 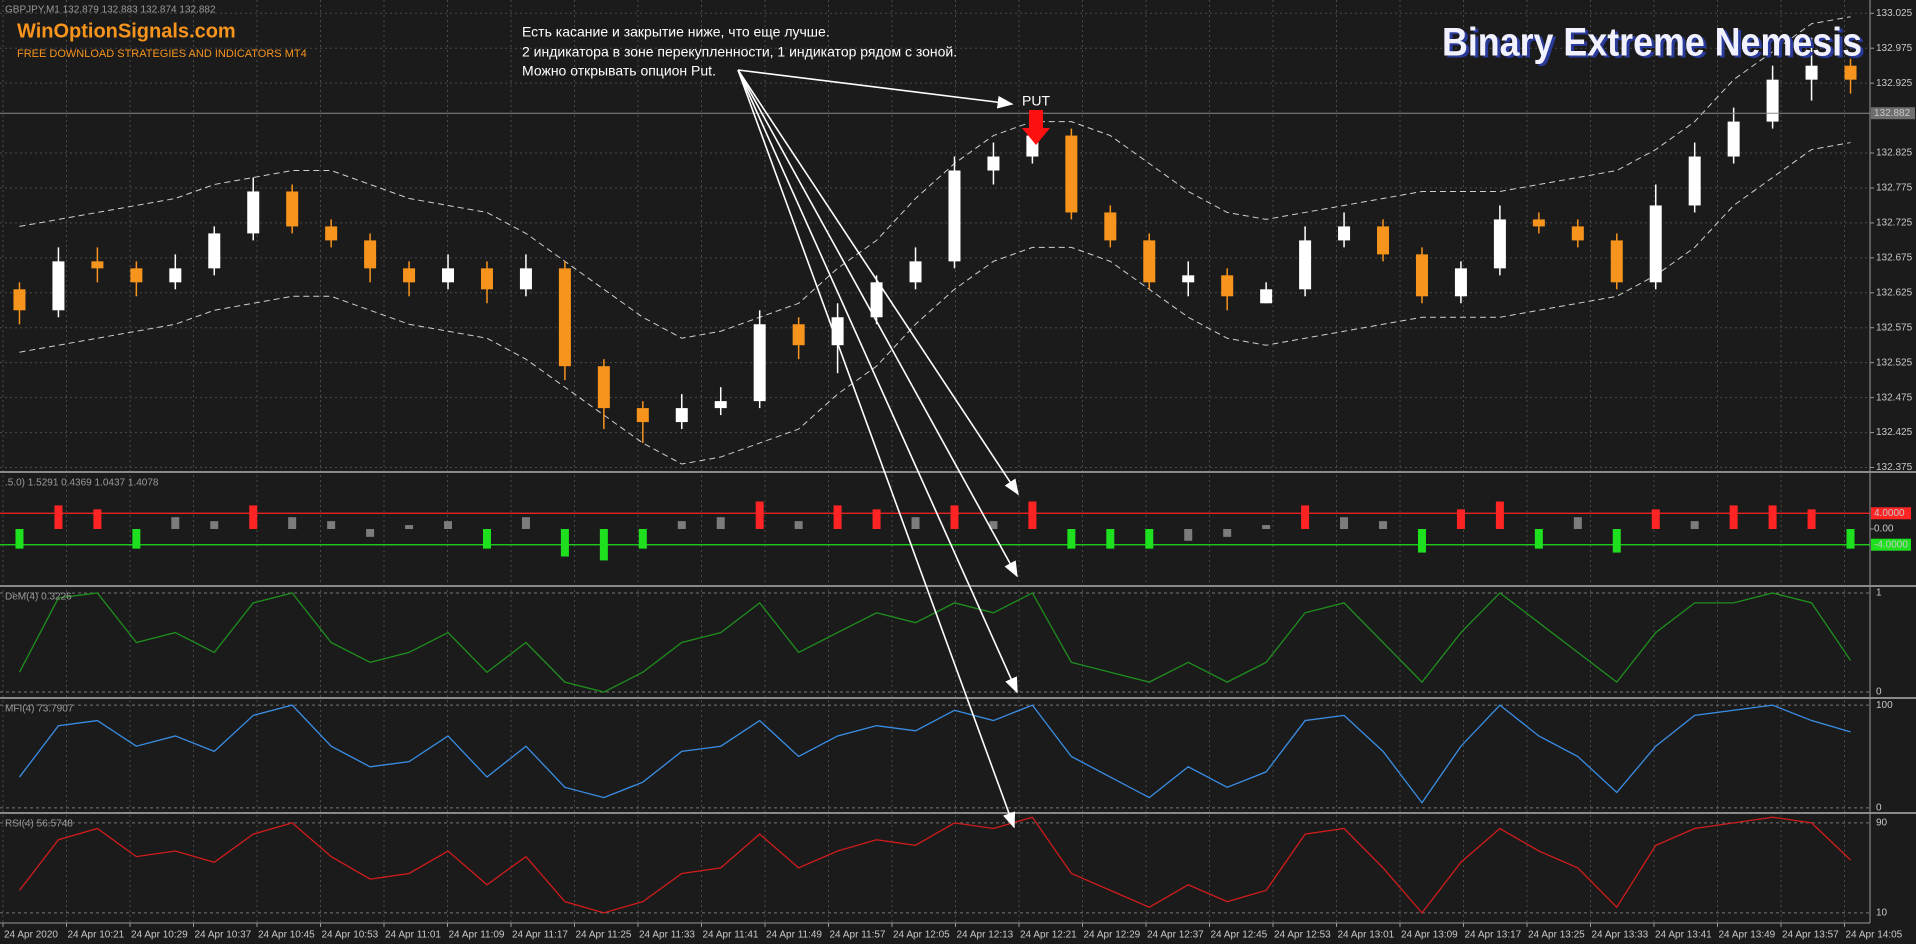 What do you see at coordinates (1894, 188) in the screenshot?
I see `y-tick-label: 132.775` at bounding box center [1894, 188].